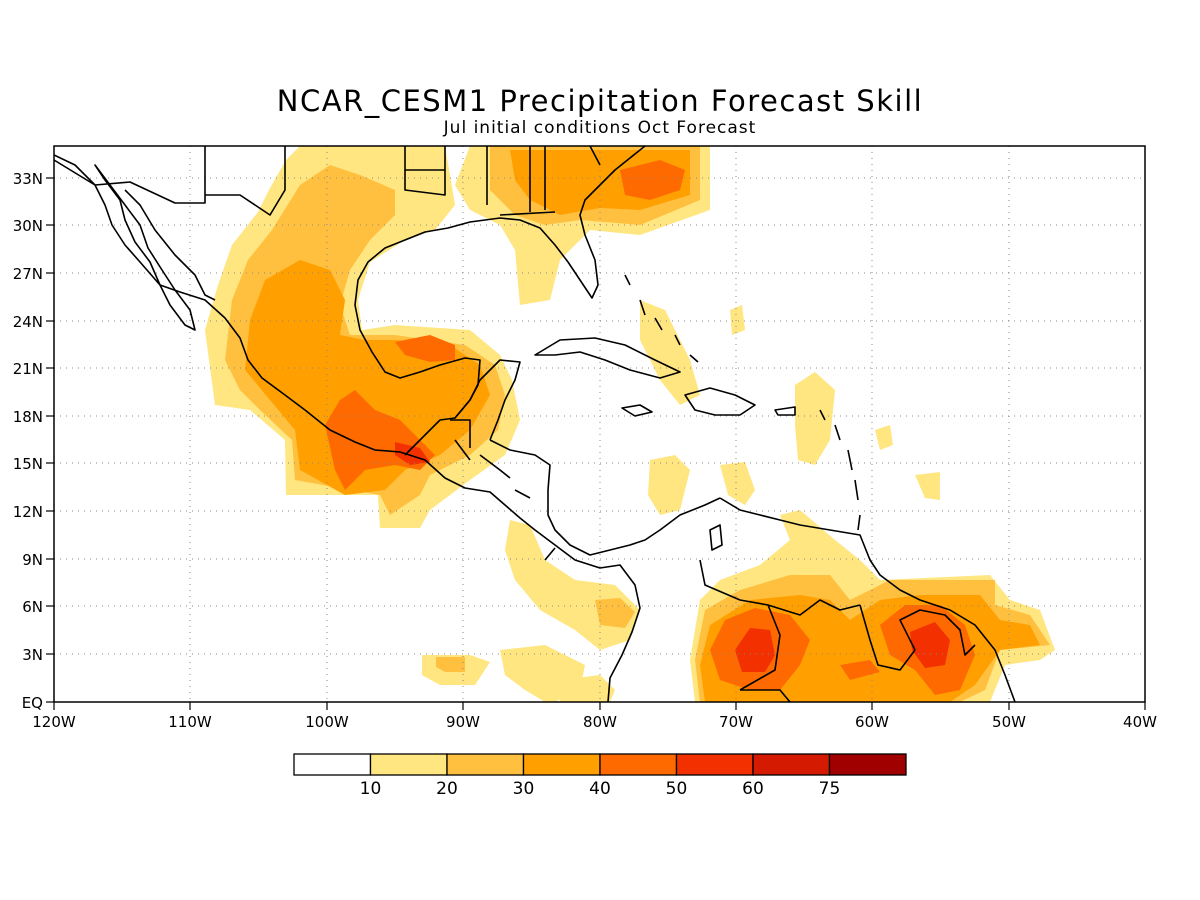 The image size is (1200, 900). Describe the element at coordinates (54, 722) in the screenshot. I see `x-tick-label: 120W` at that location.